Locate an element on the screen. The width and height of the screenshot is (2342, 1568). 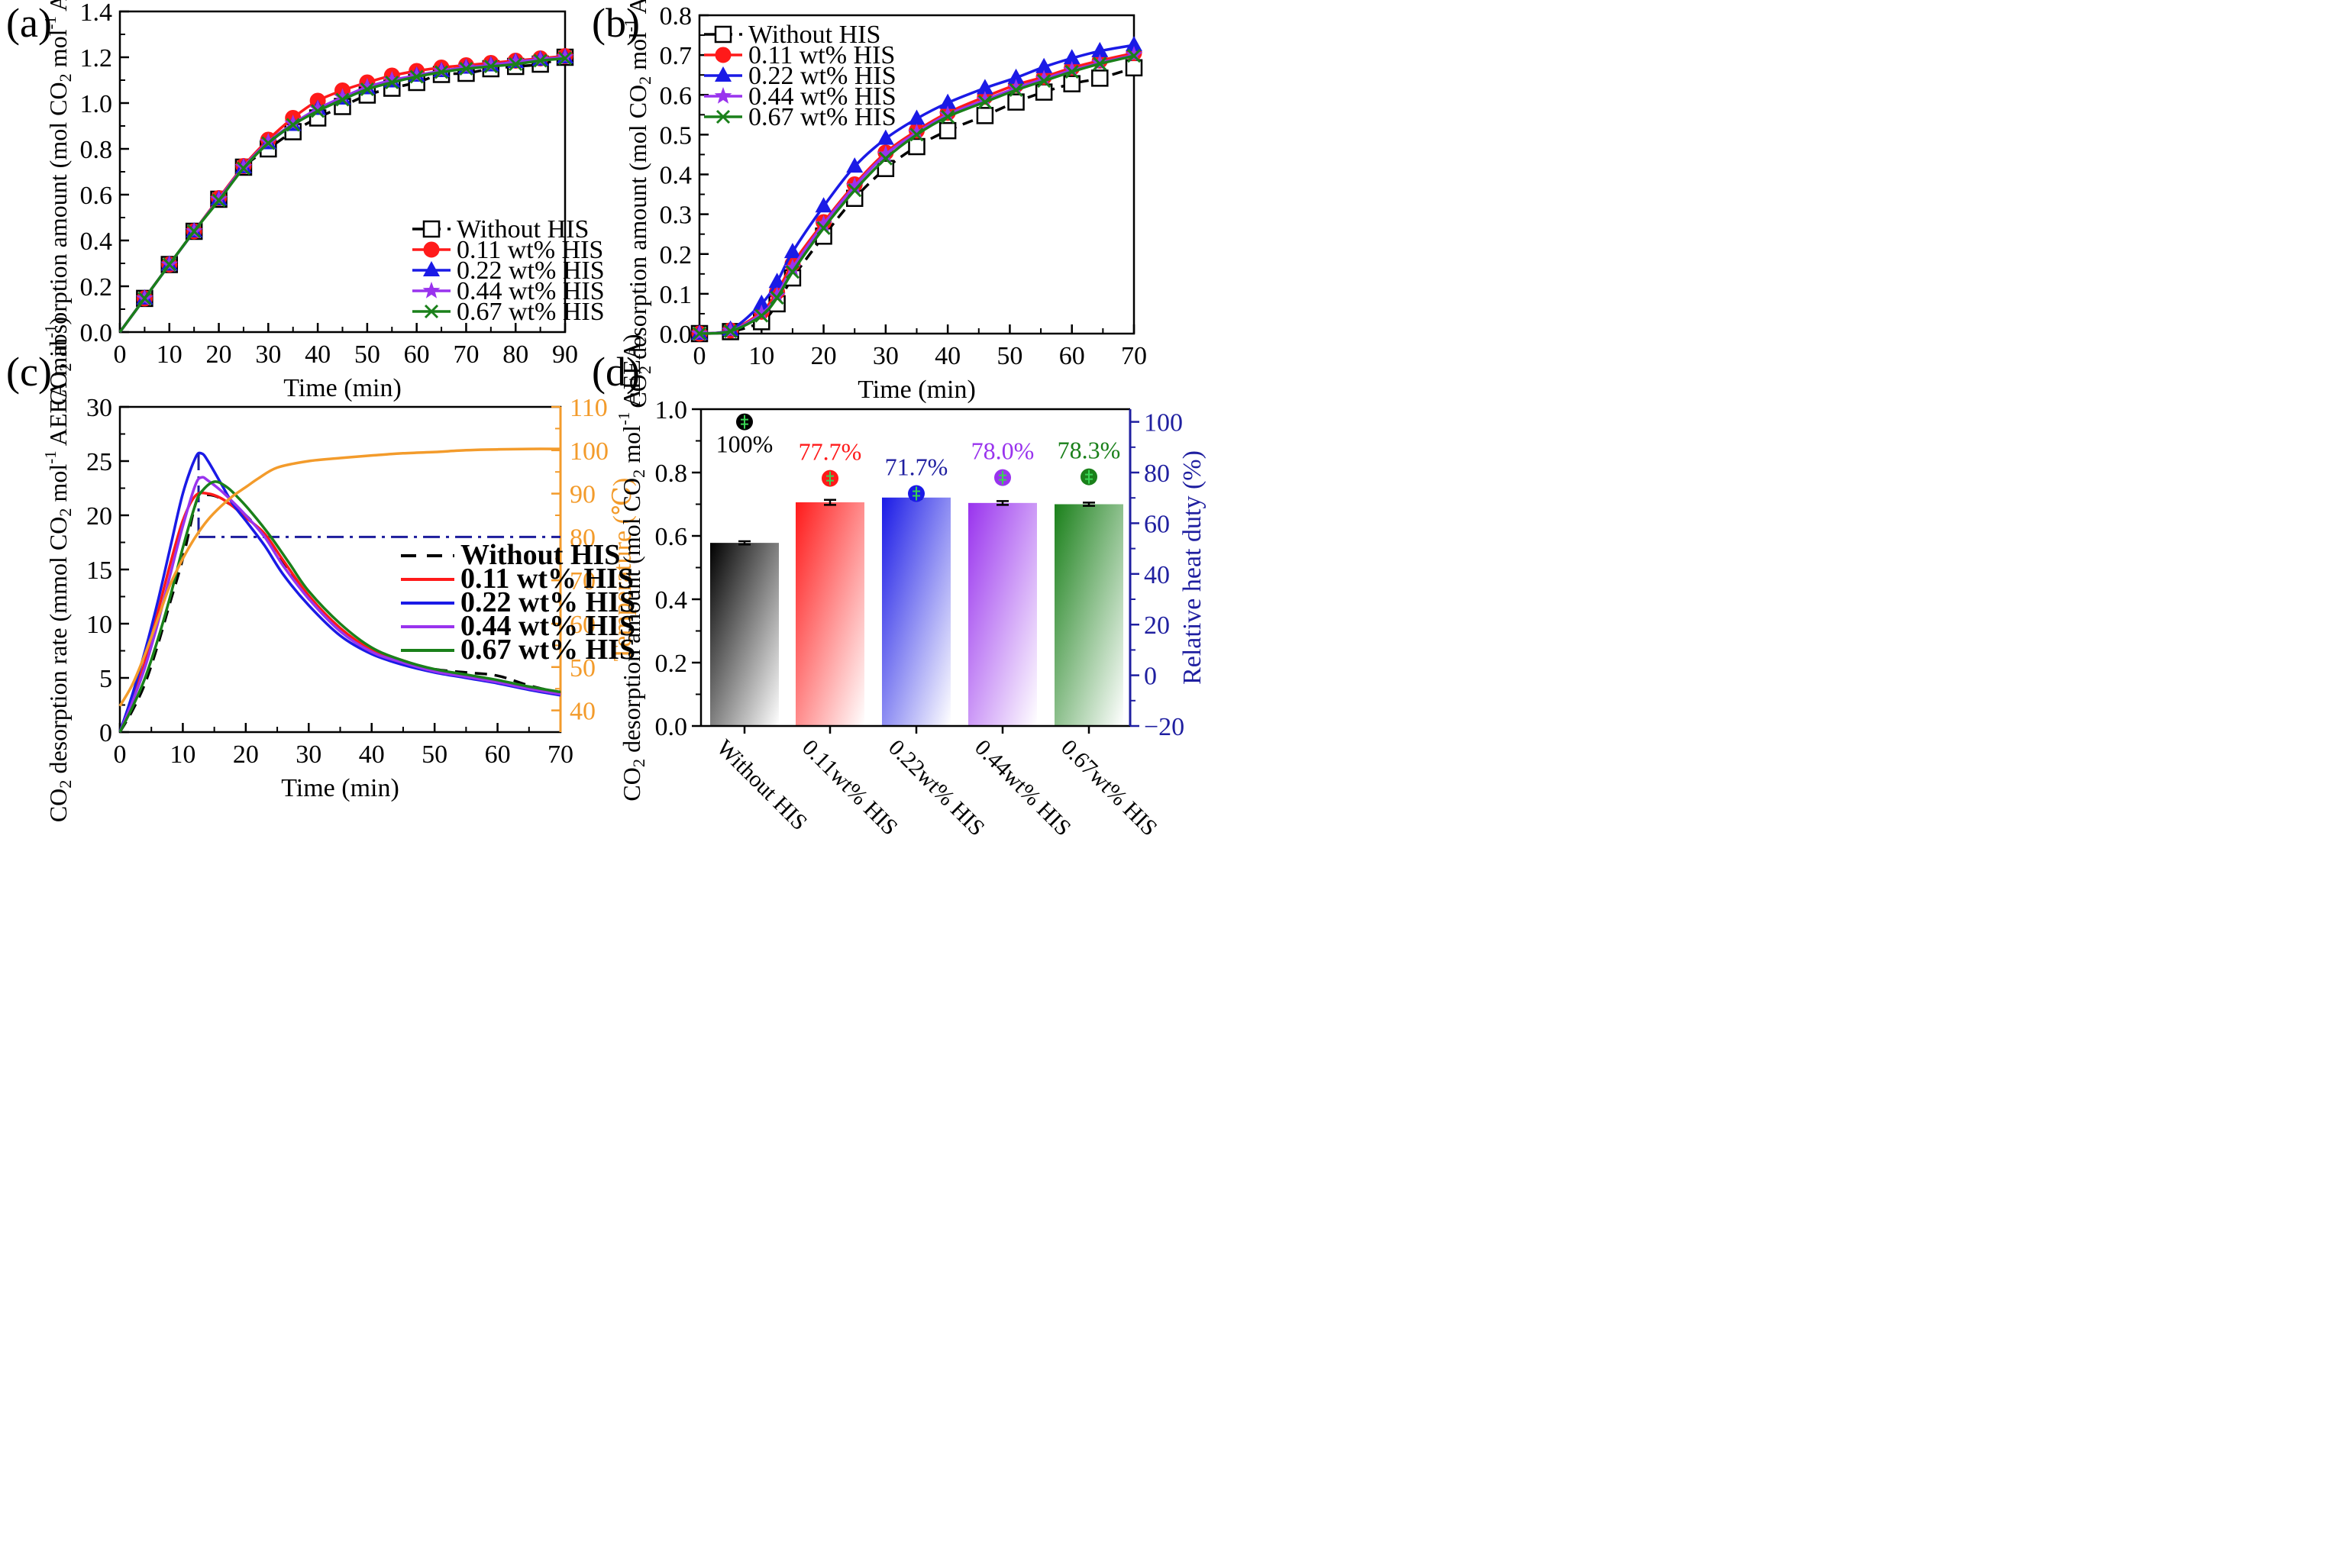
x-axis-label: Time (min) is located at coordinates (340, 788).